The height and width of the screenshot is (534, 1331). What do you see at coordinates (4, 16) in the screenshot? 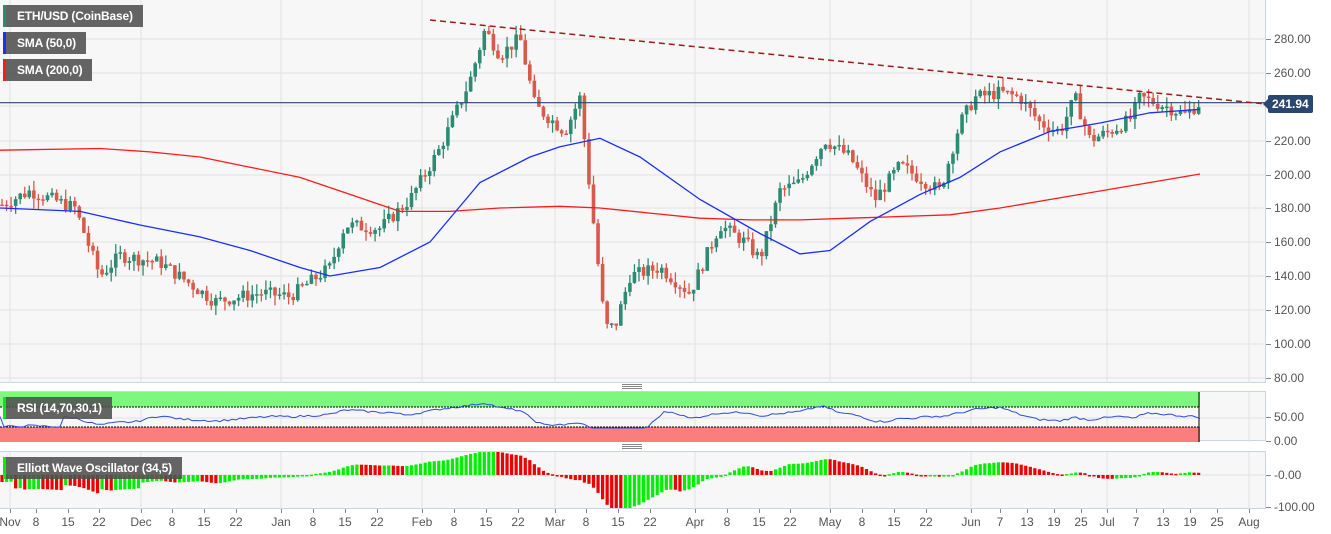
I see `legend-swatch-ethusd` at bounding box center [4, 16].